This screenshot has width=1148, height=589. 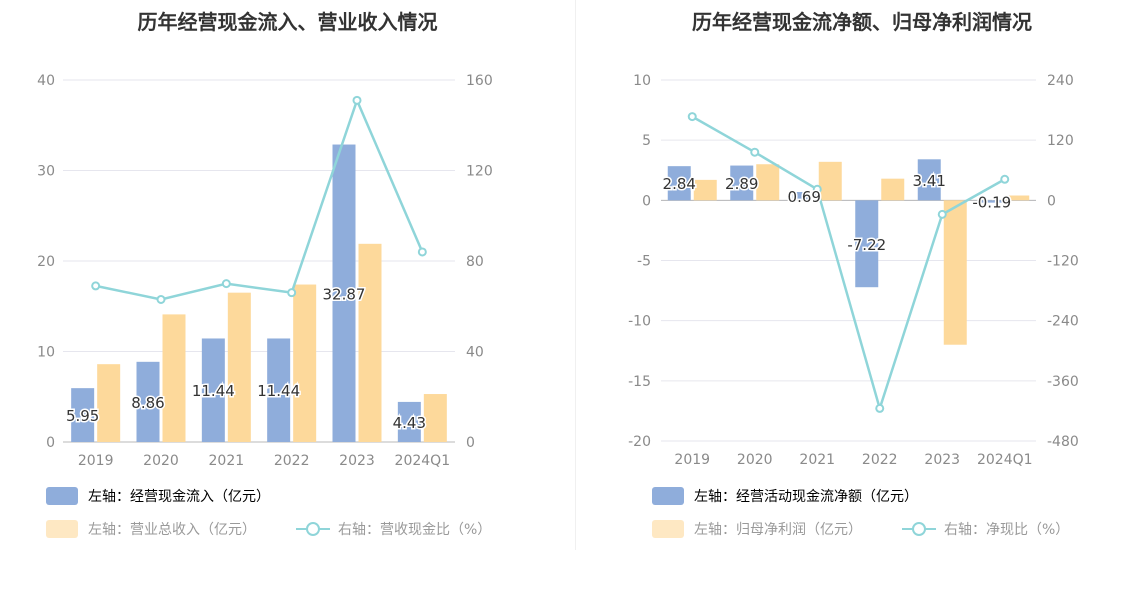 I want to click on chart-title-right: 历年经营现金流净额、归母净利润情况, so click(x=862, y=22).